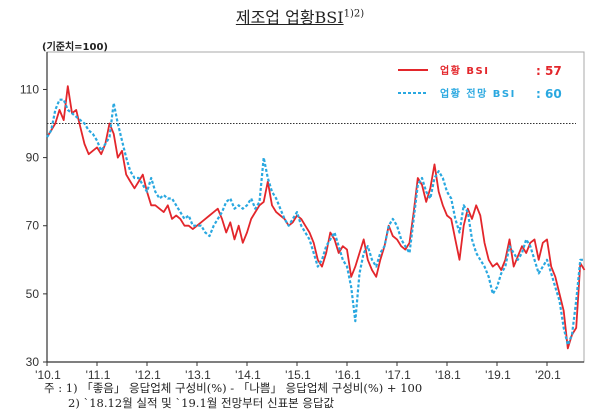  I want to click on y-tick-label: 30, so click(33, 362).